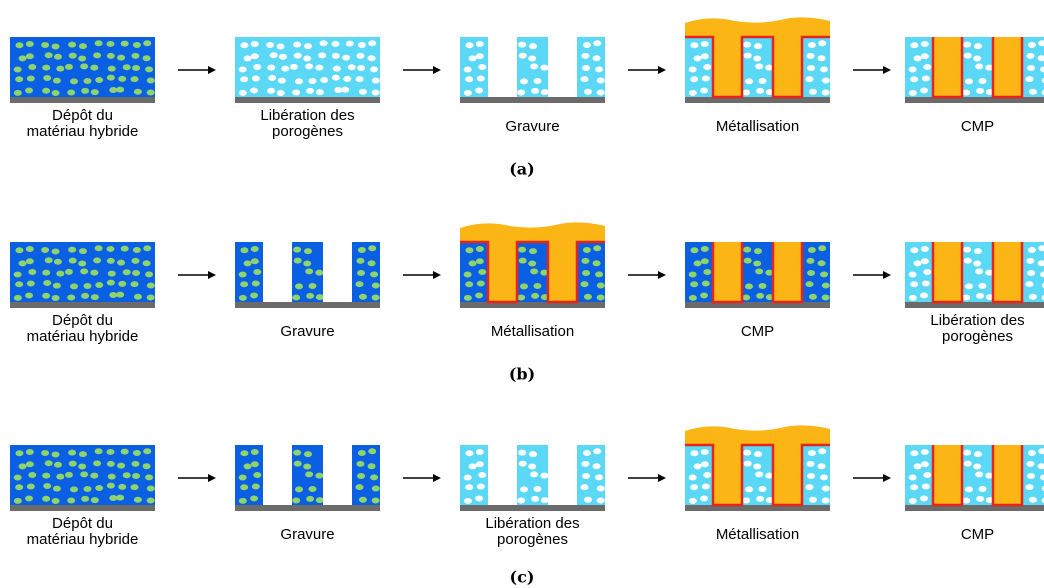 Image resolution: width=1044 pixels, height=588 pixels. I want to click on substrate, so click(532, 100).